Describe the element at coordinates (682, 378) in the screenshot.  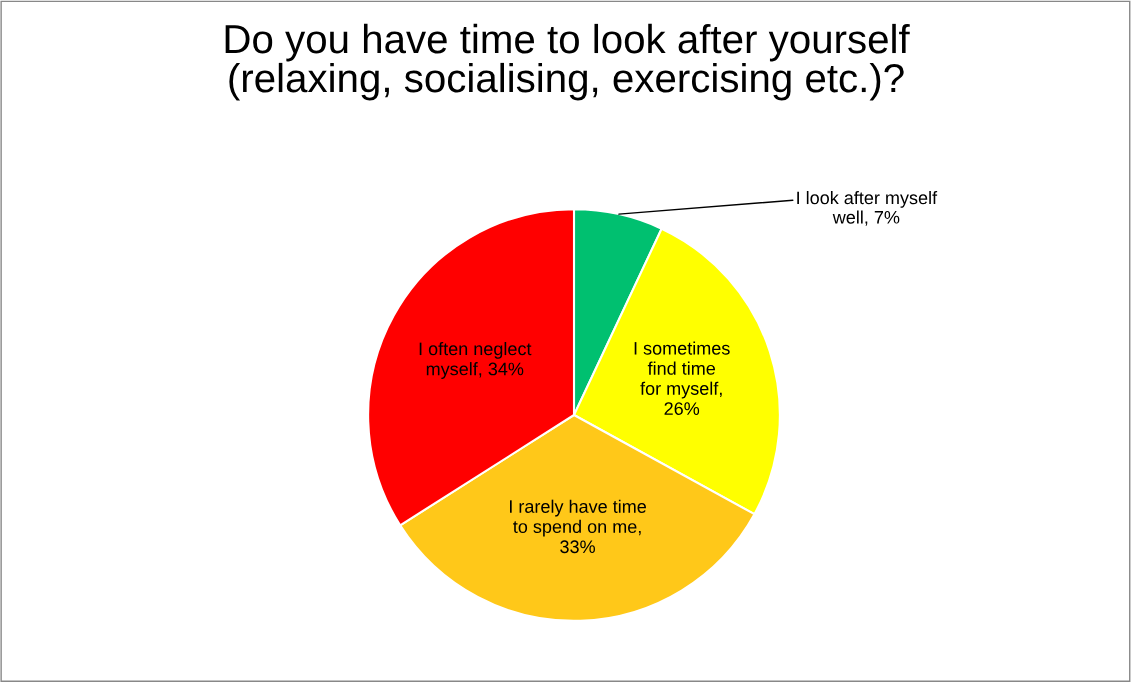
I see `slice-label: I sometimes find time for myself, 26%` at that location.